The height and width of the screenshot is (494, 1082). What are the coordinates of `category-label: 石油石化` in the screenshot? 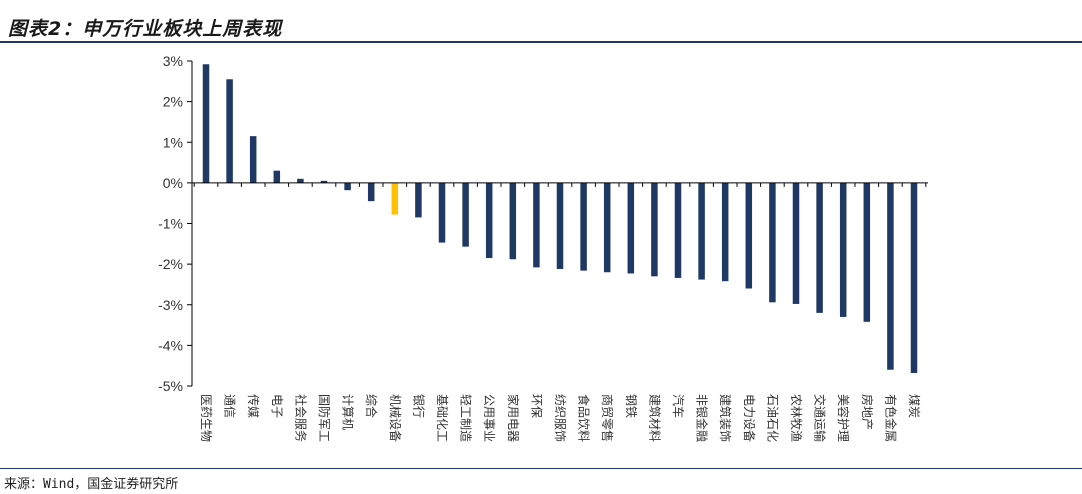 It's located at (772, 418).